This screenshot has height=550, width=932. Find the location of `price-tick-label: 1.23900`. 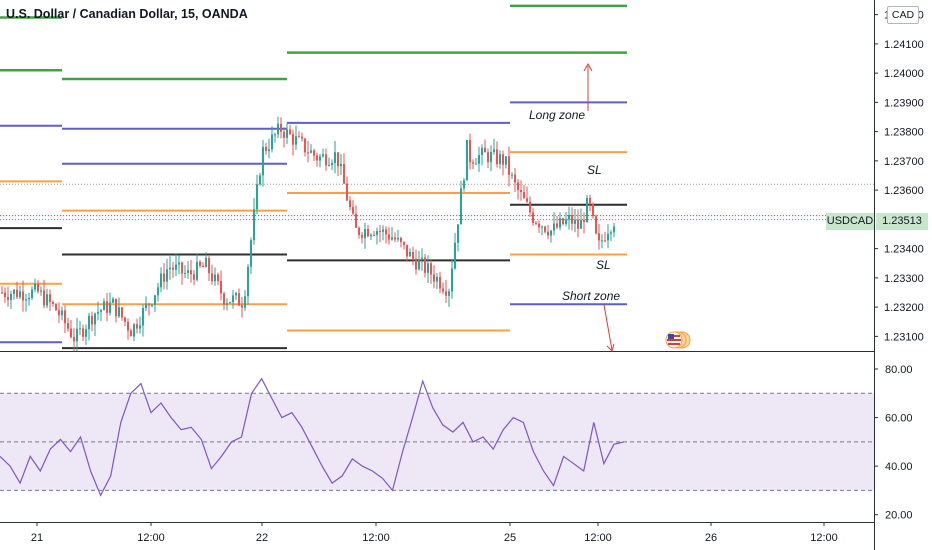

price-tick-label: 1.23900 is located at coordinates (904, 103).